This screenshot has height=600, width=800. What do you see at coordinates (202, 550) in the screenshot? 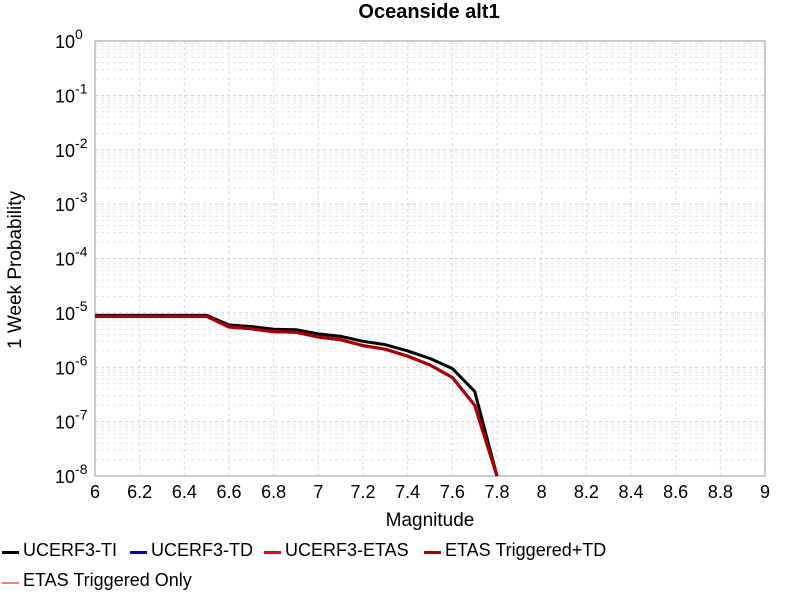
I see `legend-label: UCERF3-TD` at bounding box center [202, 550].